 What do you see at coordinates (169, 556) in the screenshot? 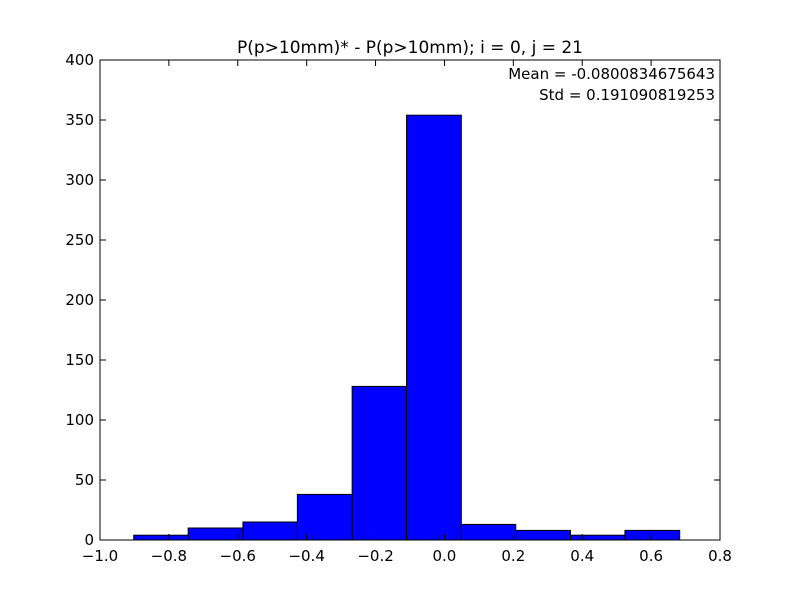
I see `x-tick-label: −0.8` at bounding box center [169, 556].